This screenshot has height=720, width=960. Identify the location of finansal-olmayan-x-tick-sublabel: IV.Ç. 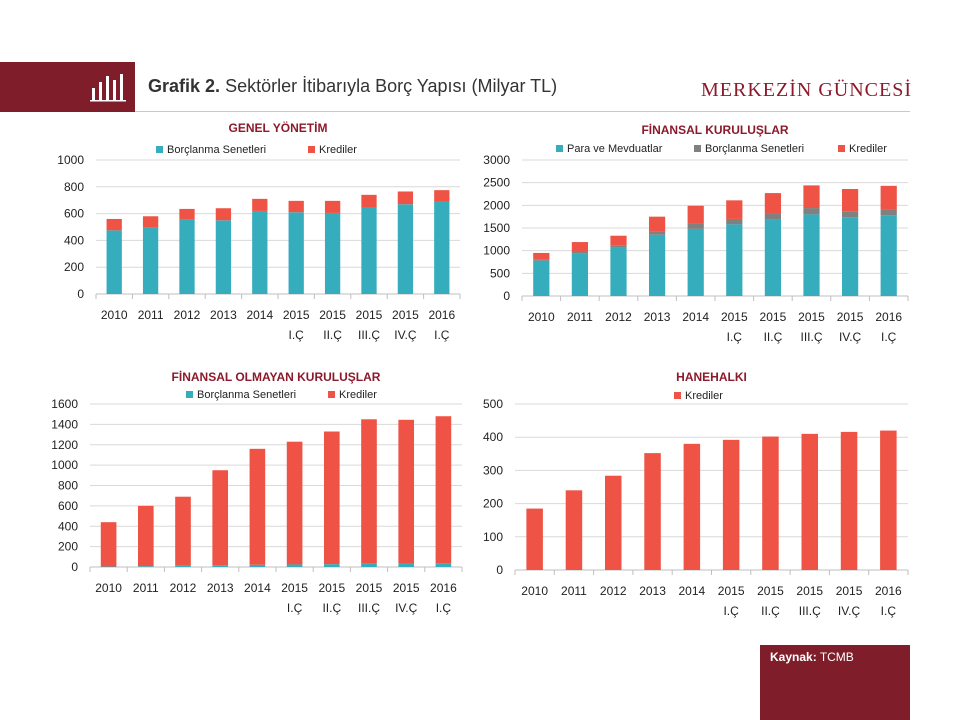
(406, 608).